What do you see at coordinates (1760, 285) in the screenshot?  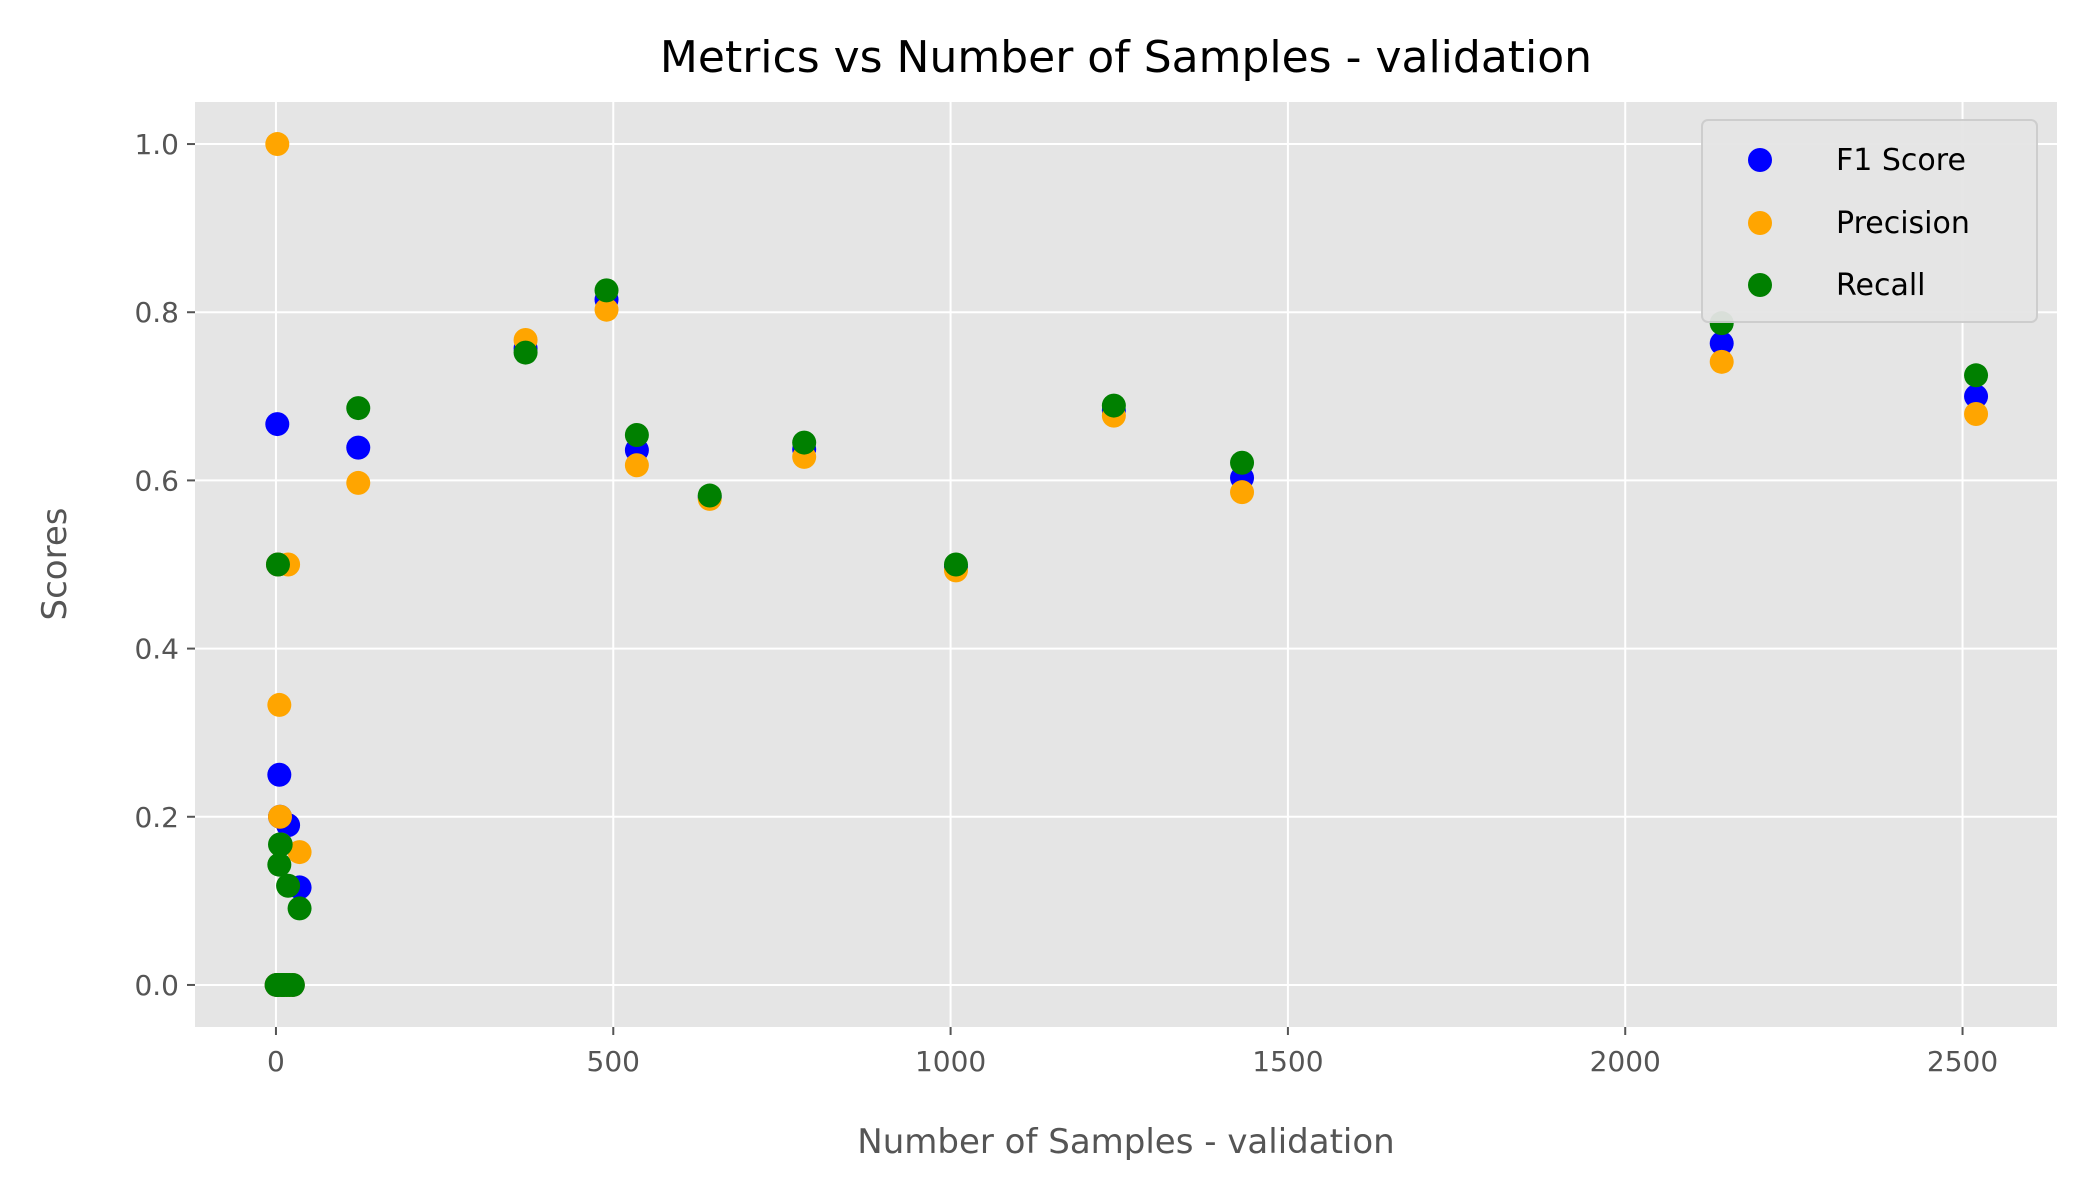 I see `legend-marker-recall` at bounding box center [1760, 285].